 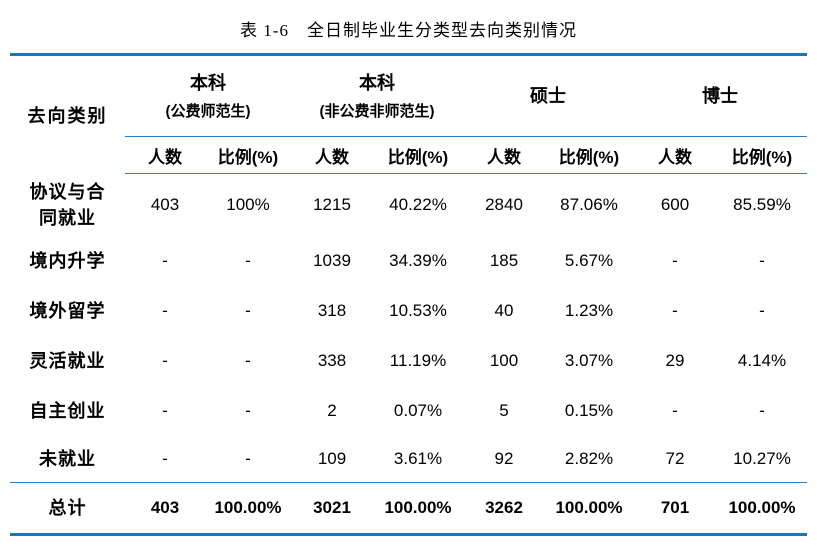 I want to click on header-group-row: 去向类别 本科 (公费师范生) 本科 (非公费非师范生) 硕士 博士, so click(x=408, y=95).